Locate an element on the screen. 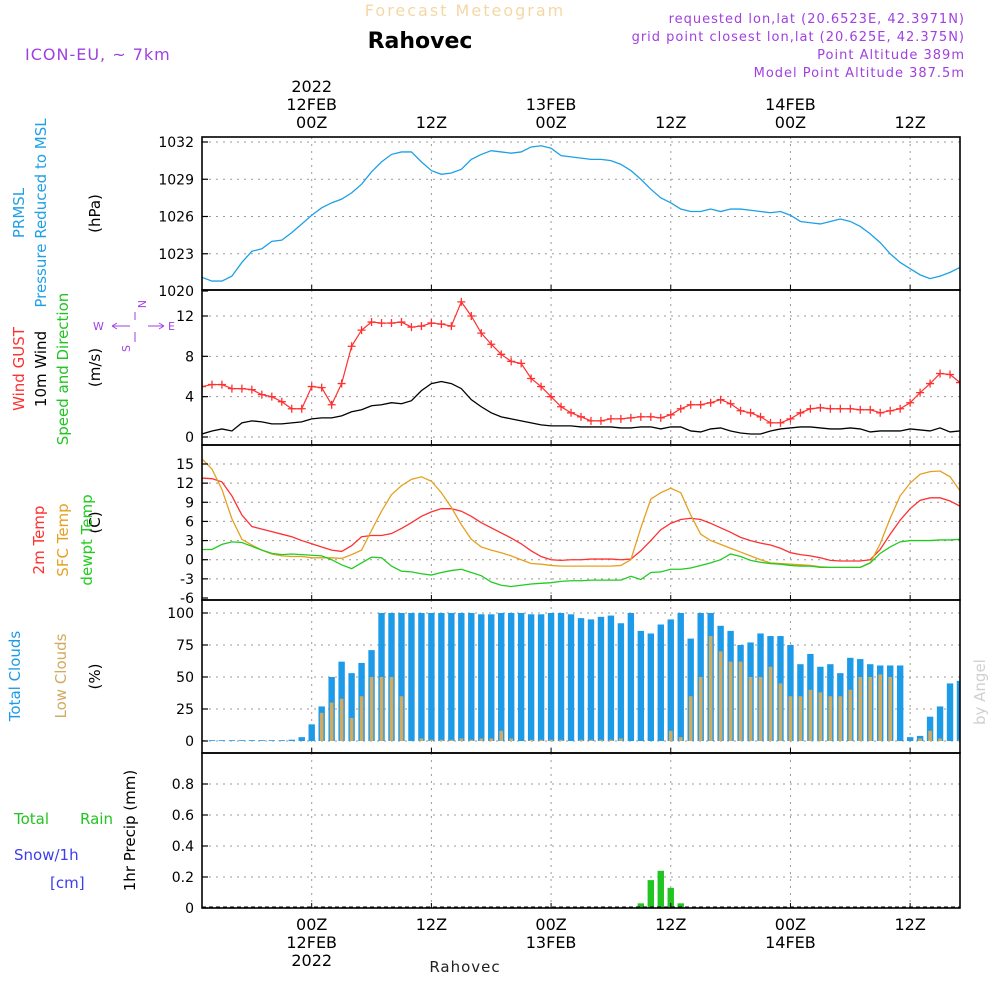 The image size is (1000, 1000). dewpt-label: dewpt Temp is located at coordinates (87, 539).